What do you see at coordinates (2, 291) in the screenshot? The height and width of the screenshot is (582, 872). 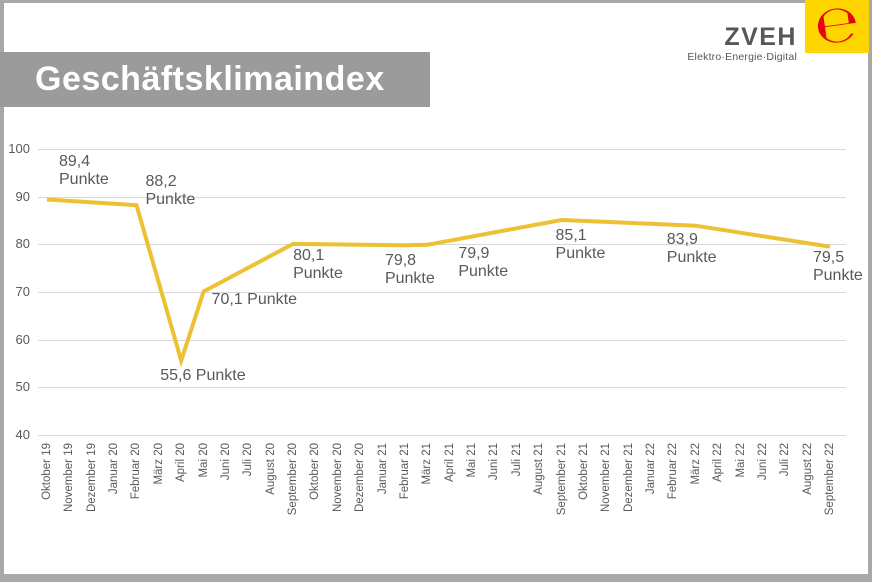 I see `frame-border-left` at bounding box center [2, 291].